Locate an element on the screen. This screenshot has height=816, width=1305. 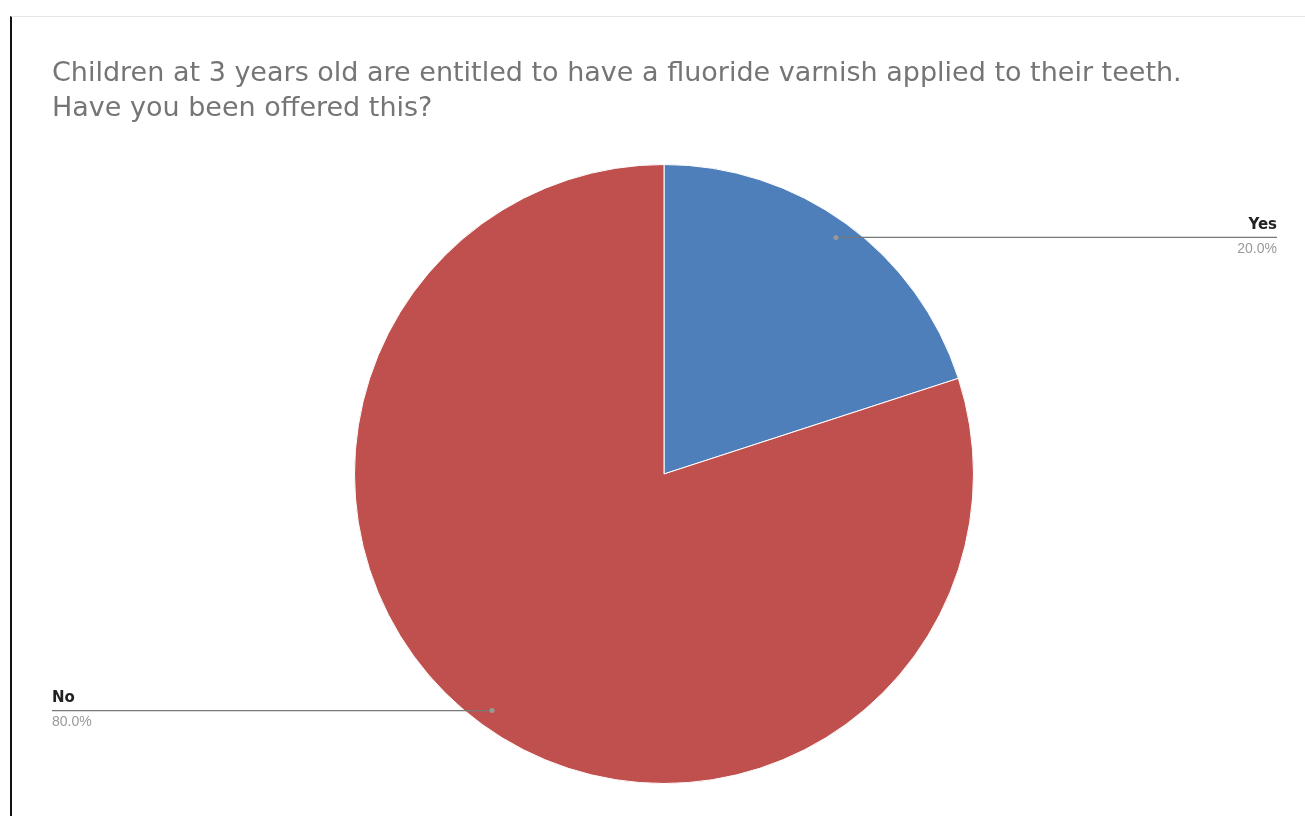
slice-label: Yes is located at coordinates (1262, 223).